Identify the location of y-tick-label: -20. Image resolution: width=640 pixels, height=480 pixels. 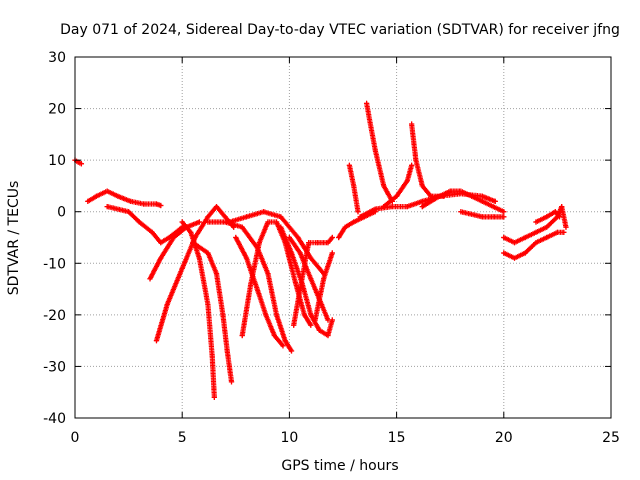
(54, 316).